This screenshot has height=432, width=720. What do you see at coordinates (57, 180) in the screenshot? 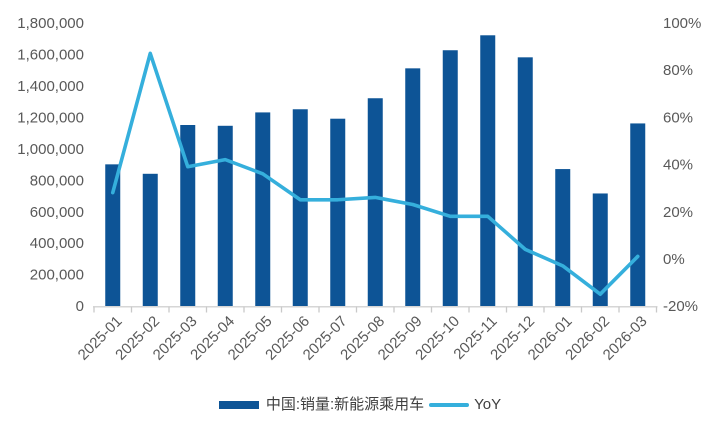
I see `y-axis-left-tick-label: 800,000` at bounding box center [57, 180].